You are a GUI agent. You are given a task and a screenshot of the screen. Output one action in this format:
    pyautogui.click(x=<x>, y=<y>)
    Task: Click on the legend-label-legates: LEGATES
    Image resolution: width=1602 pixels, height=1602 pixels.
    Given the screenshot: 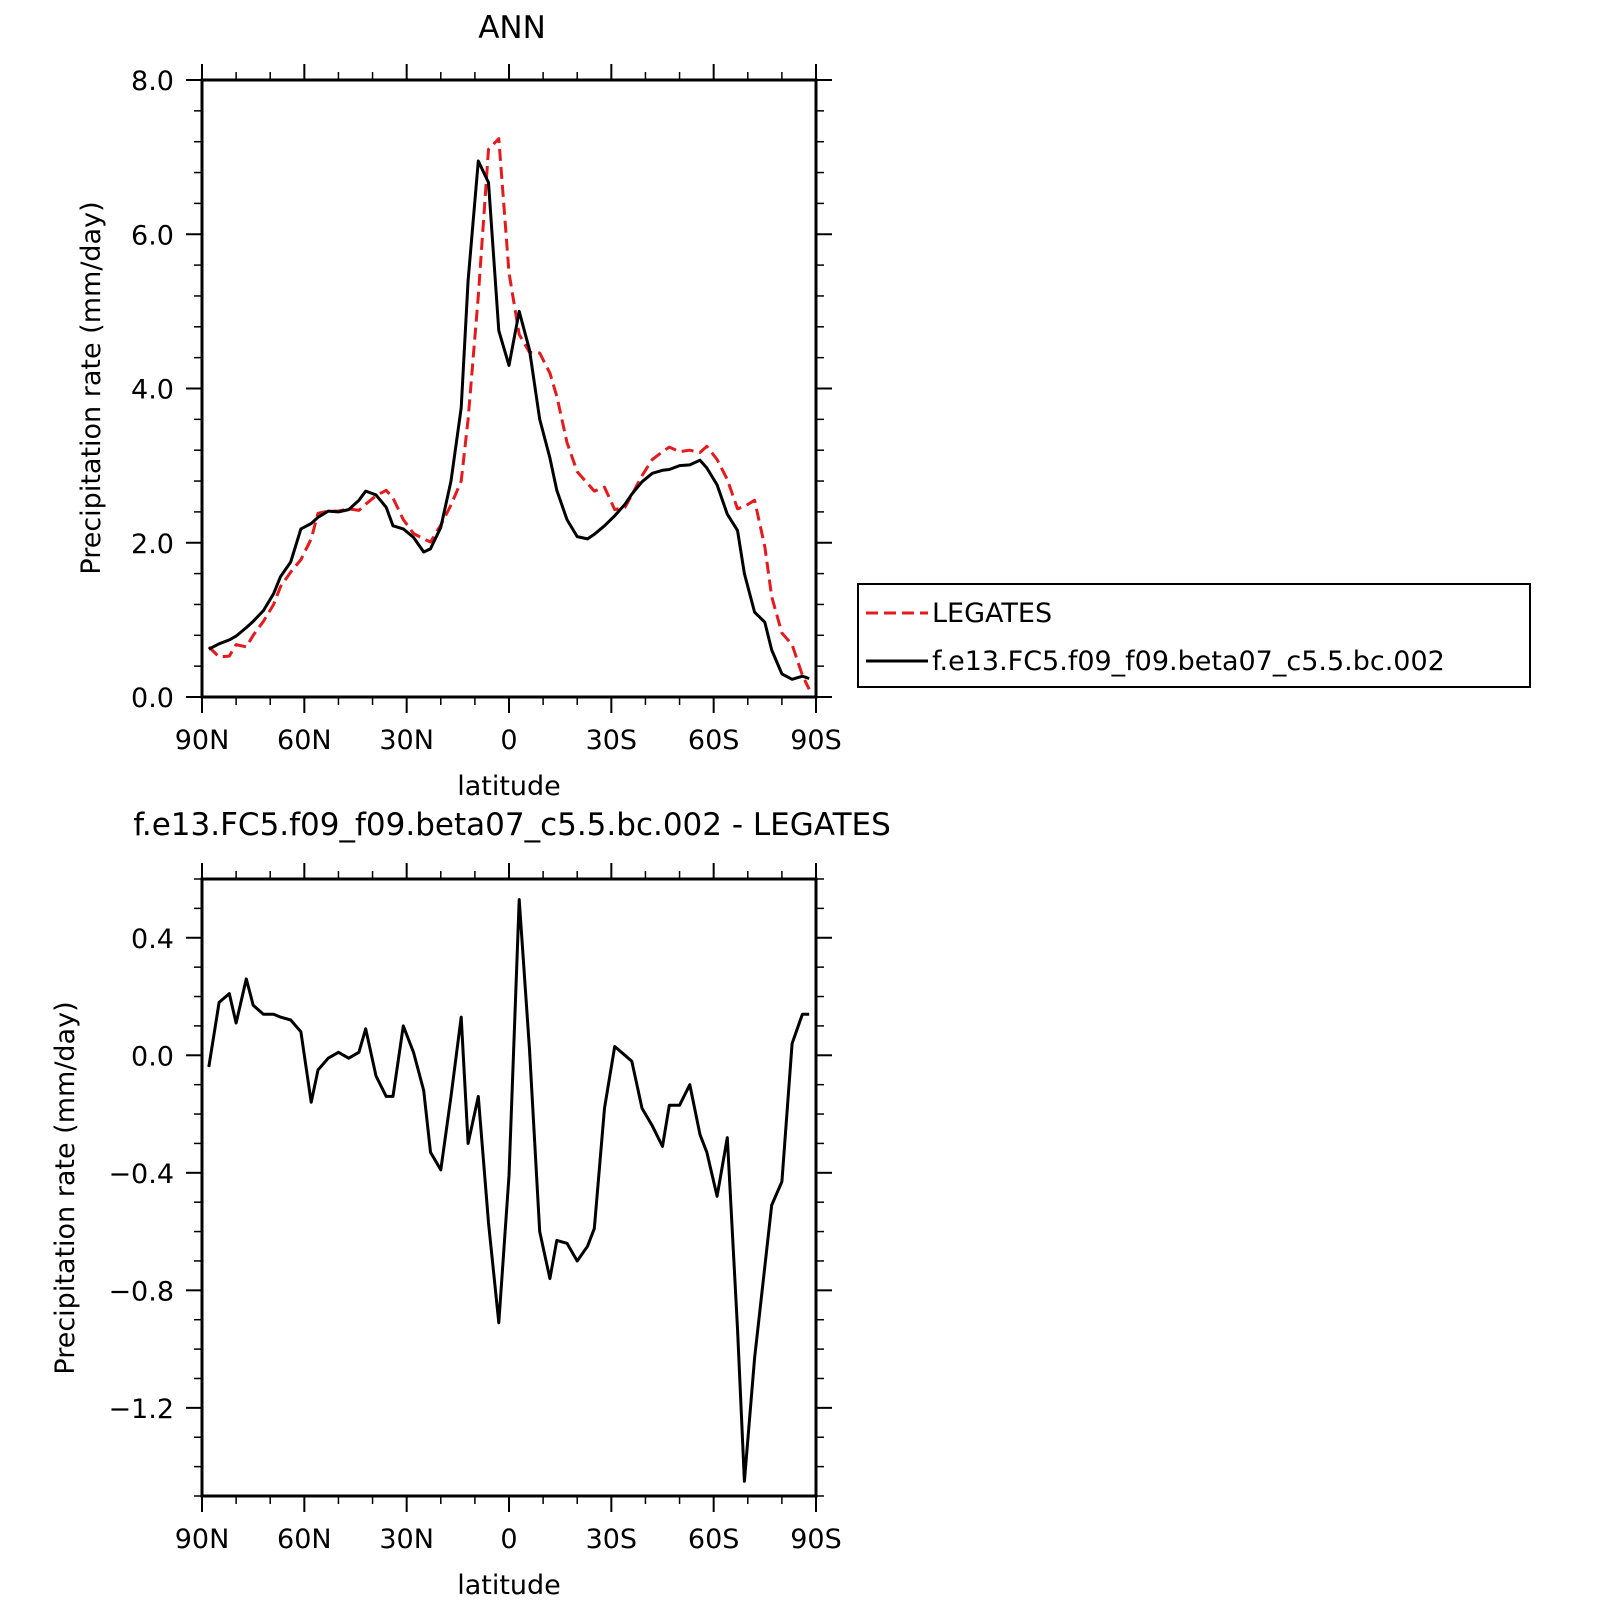 What is the action you would take?
    pyautogui.click(x=992, y=613)
    